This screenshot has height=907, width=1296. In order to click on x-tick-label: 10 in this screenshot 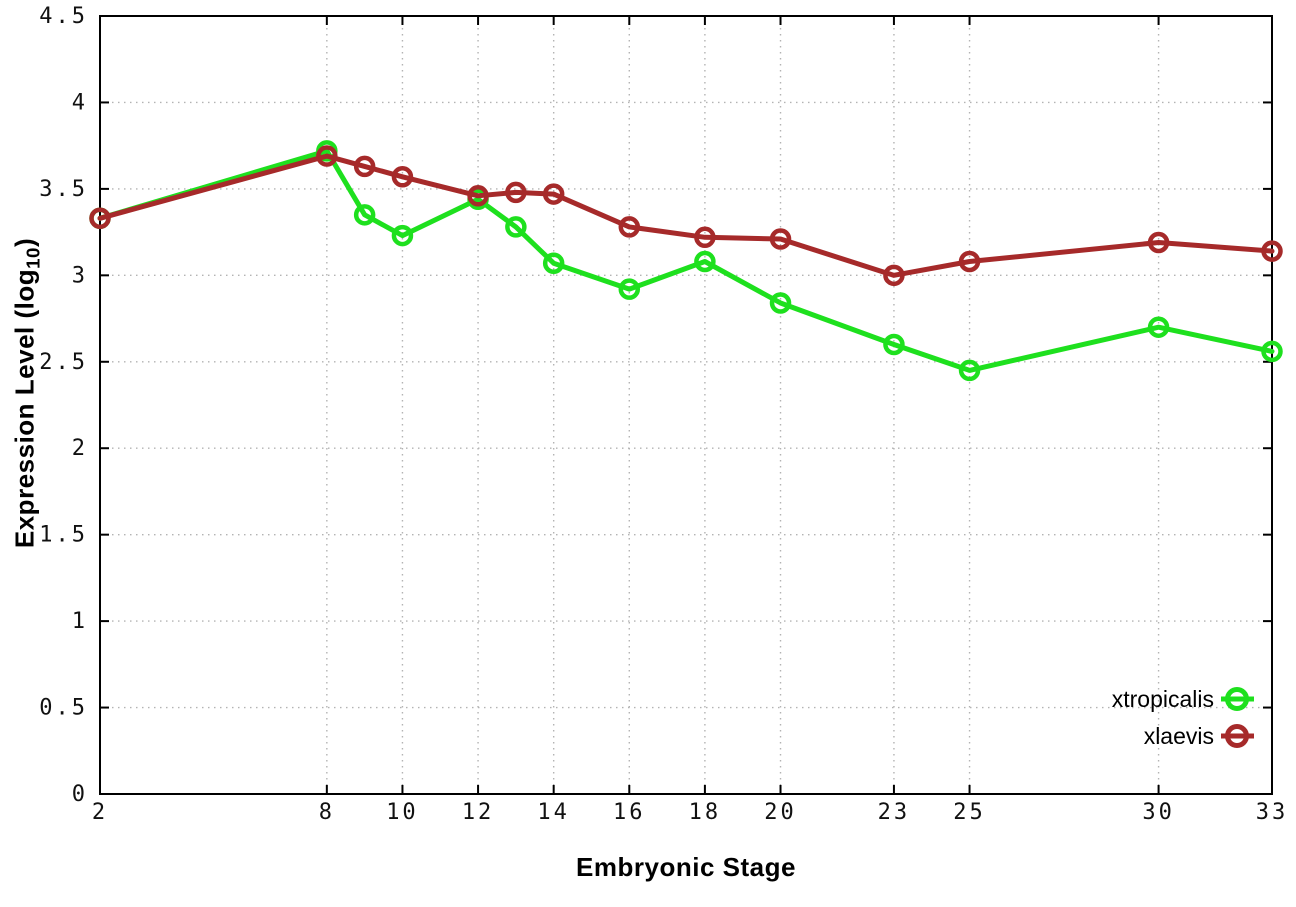, I will do `click(402, 812)`.